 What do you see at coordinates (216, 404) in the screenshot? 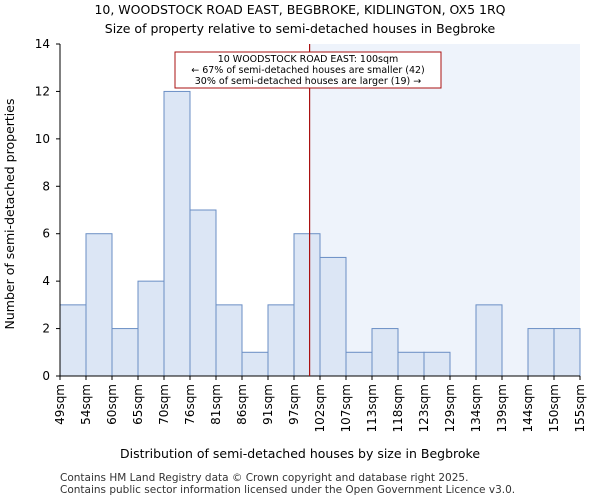
I see `x-tick-label: 81sqm` at bounding box center [216, 404].